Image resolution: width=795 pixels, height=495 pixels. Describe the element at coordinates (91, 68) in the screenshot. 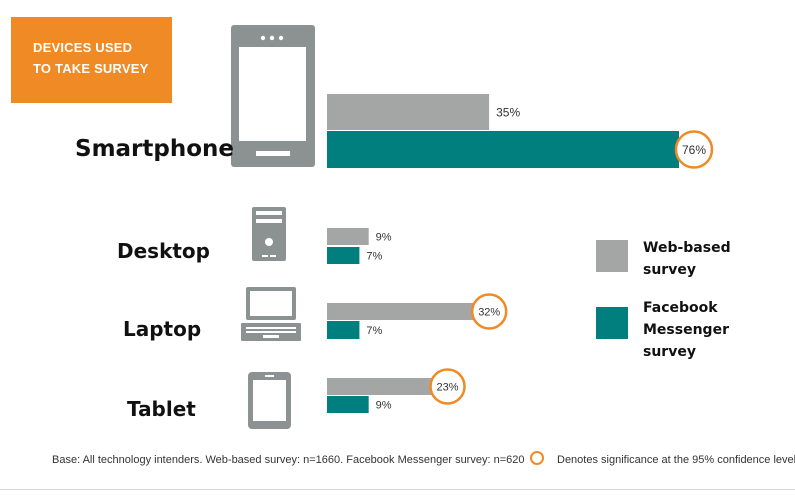

I see `chart-title-line-2: TO TAKE SURVEY` at that location.